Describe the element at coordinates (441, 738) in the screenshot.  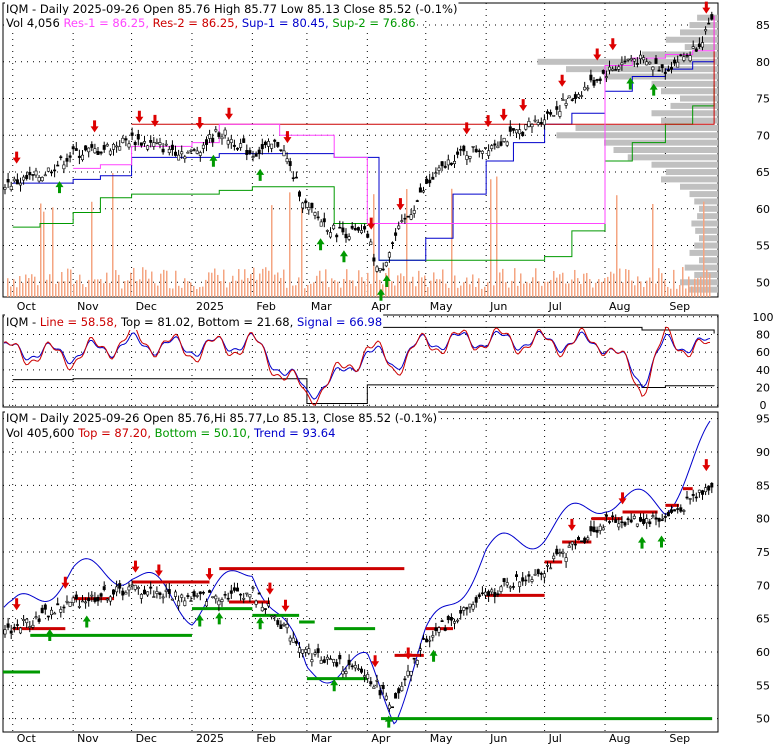
I see `x-axis-label: May` at that location.